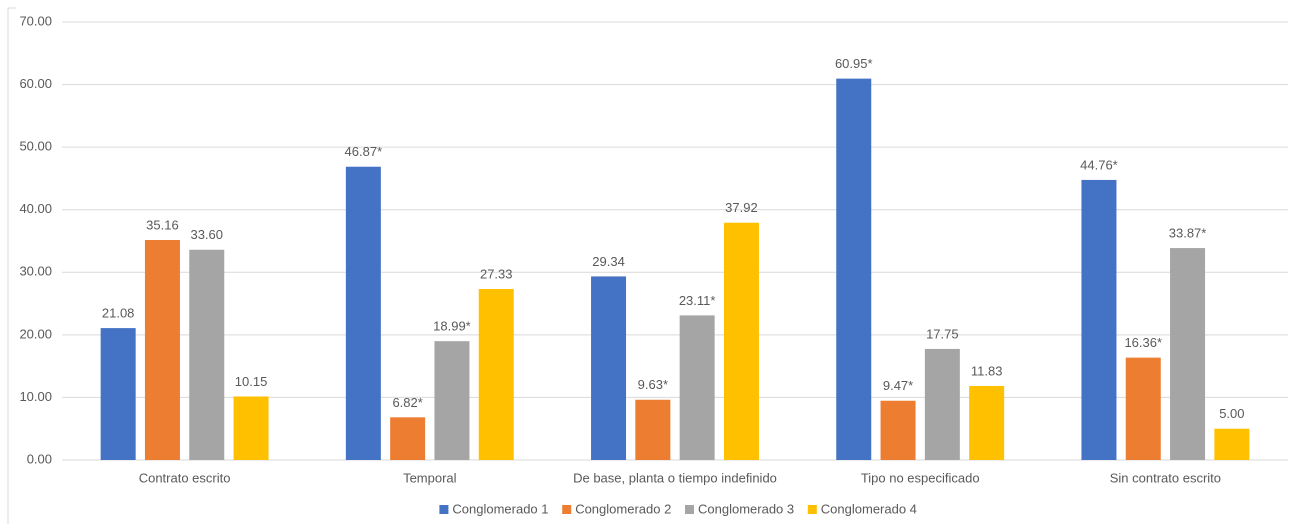 Image resolution: width=1302 pixels, height=531 pixels. I want to click on data-label: 46.87*, so click(364, 151).